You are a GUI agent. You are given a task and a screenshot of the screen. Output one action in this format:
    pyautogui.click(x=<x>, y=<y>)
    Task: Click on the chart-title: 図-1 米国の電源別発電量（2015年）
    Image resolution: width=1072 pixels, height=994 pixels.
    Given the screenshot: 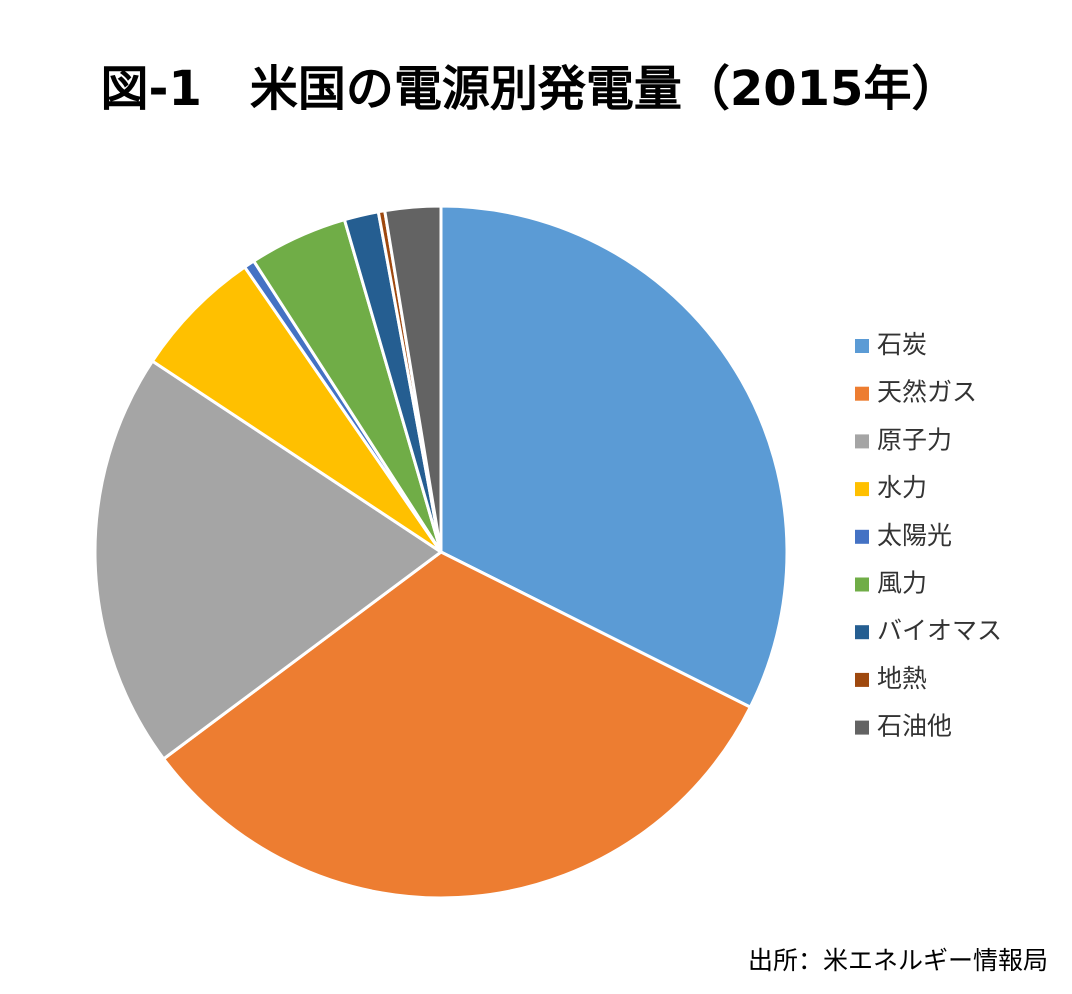 What is the action you would take?
    pyautogui.click(x=530, y=89)
    